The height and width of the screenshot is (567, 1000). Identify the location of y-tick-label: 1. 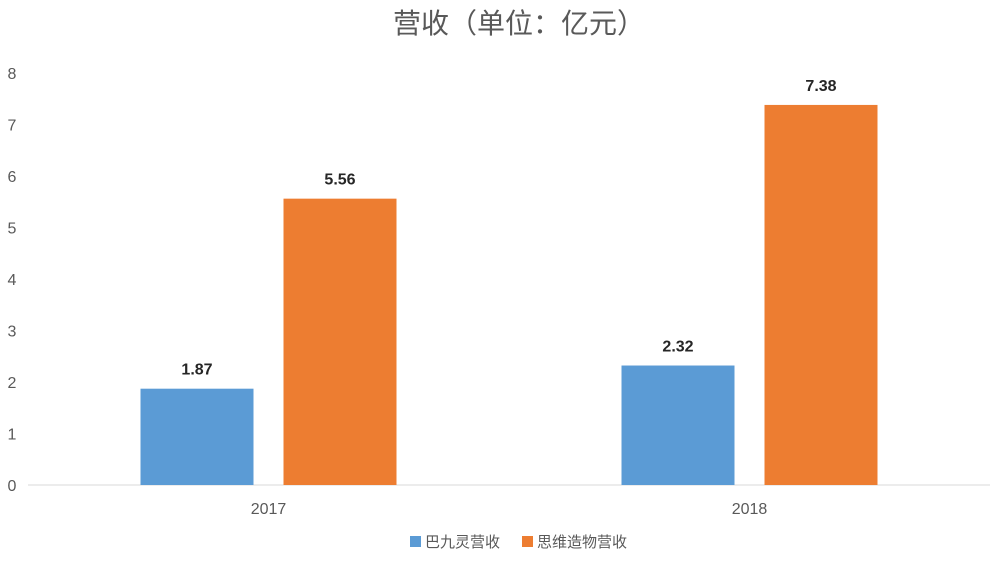
(12, 435).